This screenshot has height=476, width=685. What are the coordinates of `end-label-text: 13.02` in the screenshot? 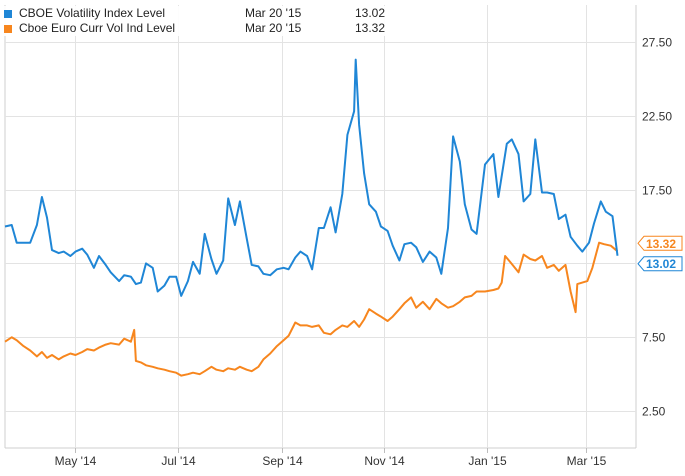 It's located at (661, 264).